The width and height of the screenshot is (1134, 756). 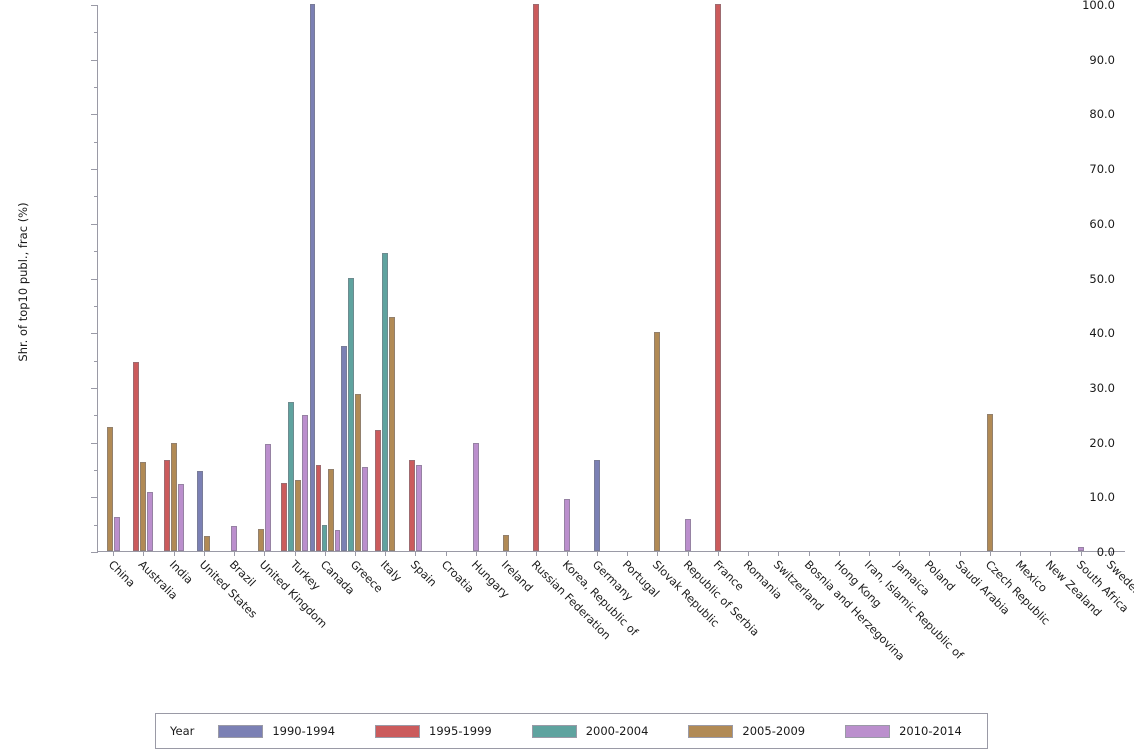 What do you see at coordinates (391, 571) in the screenshot?
I see `x-tick-label: Italy` at bounding box center [391, 571].